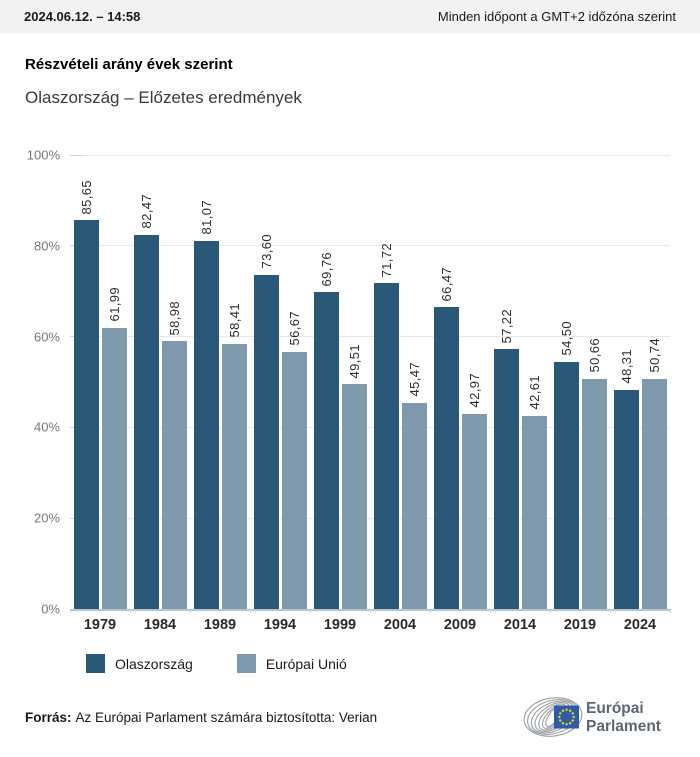  Describe the element at coordinates (291, 663) in the screenshot. I see `legend-item-europai-unio: Európai Unió` at that location.